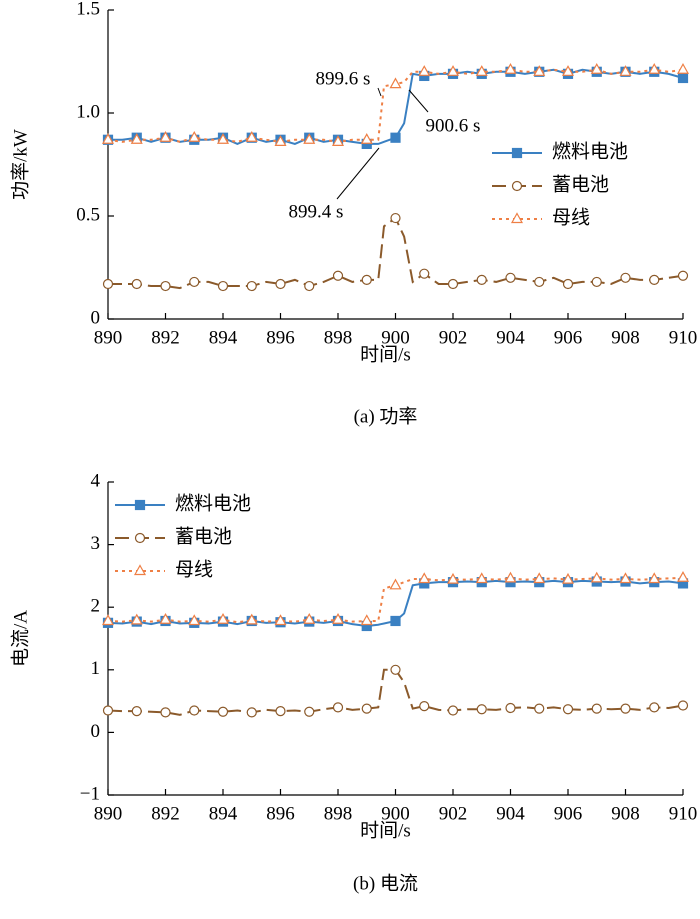  I want to click on y-tick-label: 1.5, so click(88, 9).